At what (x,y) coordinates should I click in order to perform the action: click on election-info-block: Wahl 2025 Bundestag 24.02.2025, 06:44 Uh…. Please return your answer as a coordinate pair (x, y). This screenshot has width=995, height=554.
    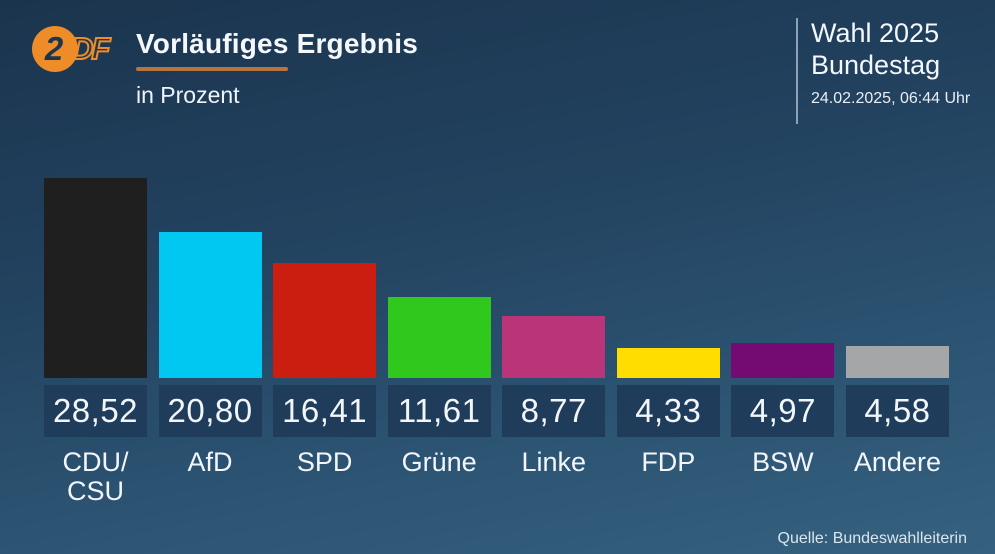
    Looking at the image, I should click on (883, 71).